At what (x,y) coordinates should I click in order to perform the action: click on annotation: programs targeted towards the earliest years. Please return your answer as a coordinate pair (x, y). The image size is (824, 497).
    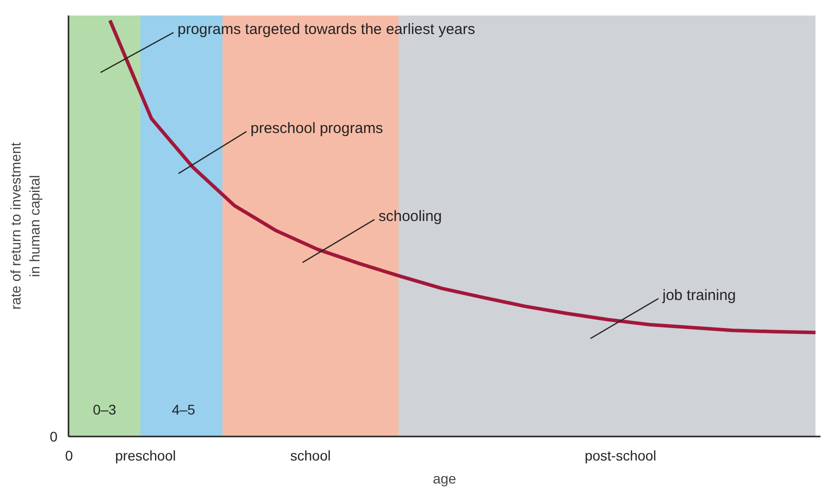
    Looking at the image, I should click on (327, 29).